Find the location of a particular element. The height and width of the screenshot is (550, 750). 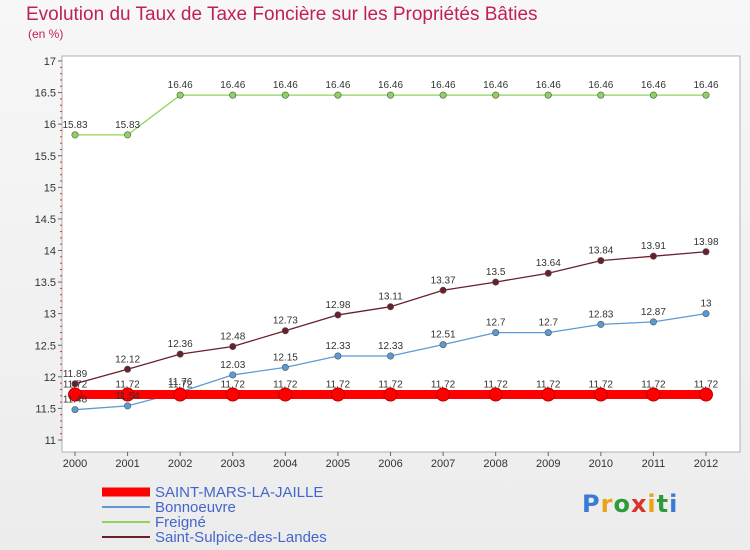

logo-letter: t is located at coordinates (663, 504).